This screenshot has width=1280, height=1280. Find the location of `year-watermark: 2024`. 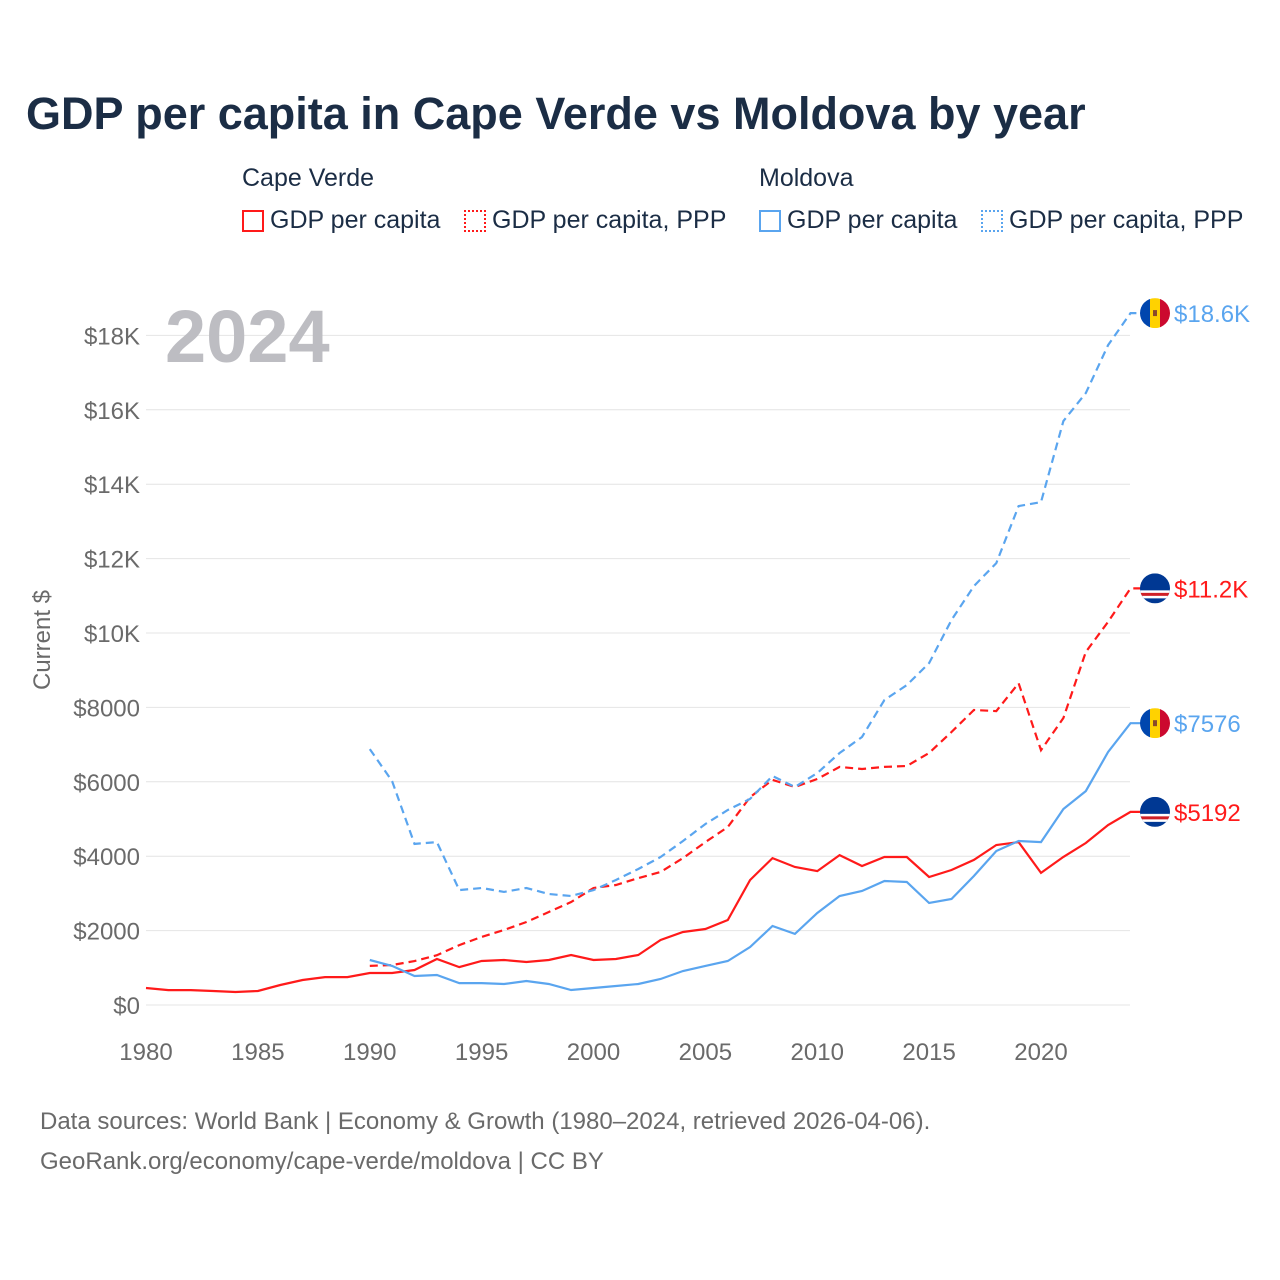

year-watermark: 2024 is located at coordinates (247, 336).